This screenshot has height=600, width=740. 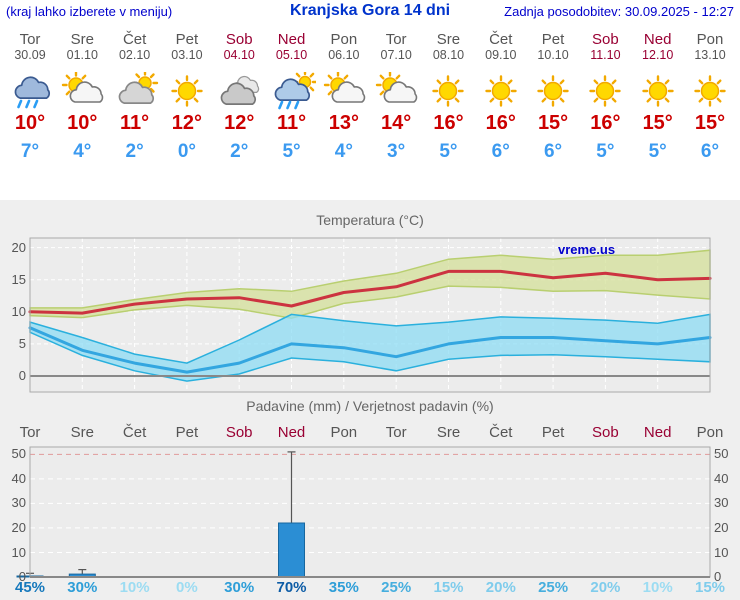 What do you see at coordinates (30, 151) in the screenshot?
I see `tmin-value: 7°` at bounding box center [30, 151].